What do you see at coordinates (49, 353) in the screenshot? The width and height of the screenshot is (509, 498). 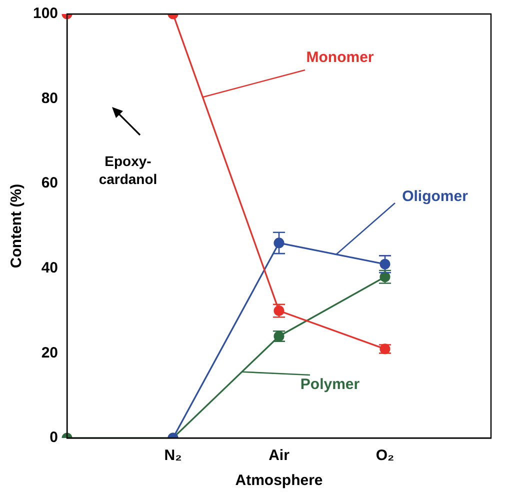 I see `y-tick-label: 20` at bounding box center [49, 353].